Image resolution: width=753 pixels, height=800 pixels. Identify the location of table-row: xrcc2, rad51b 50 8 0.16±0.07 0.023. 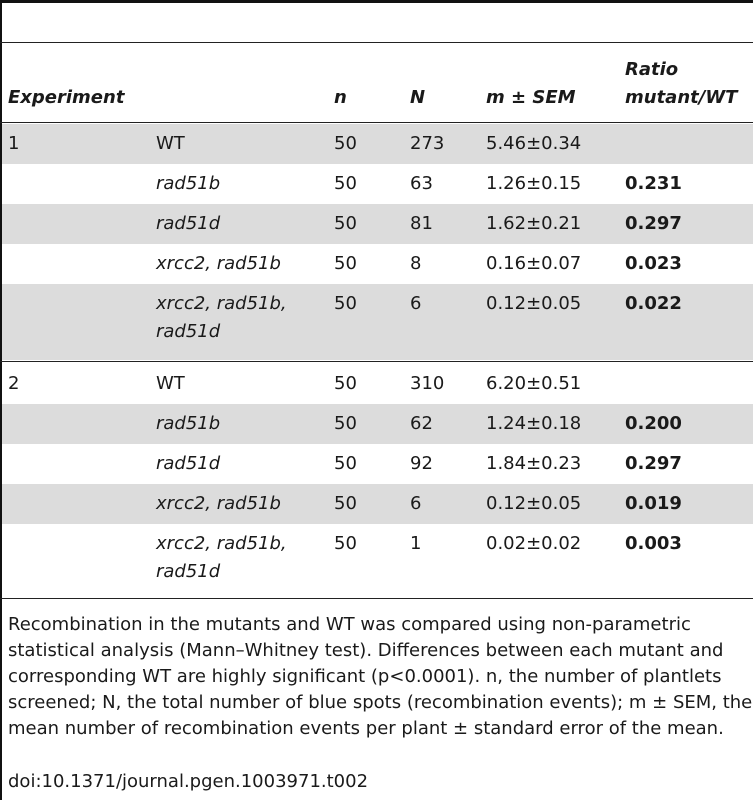
(377, 264).